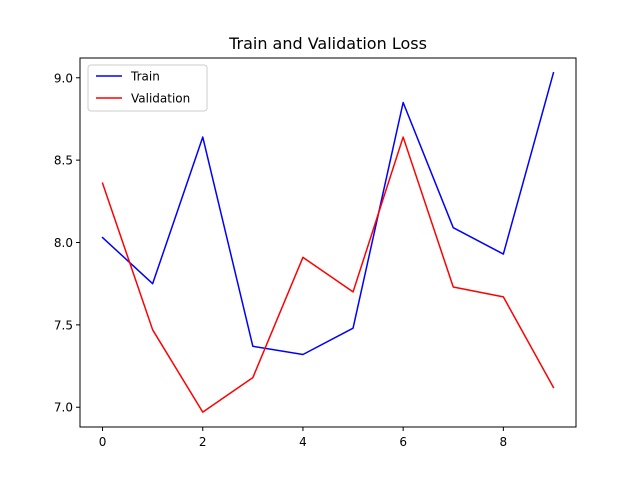 The height and width of the screenshot is (484, 640). I want to click on y-tick-label: 8.0, so click(63, 243).